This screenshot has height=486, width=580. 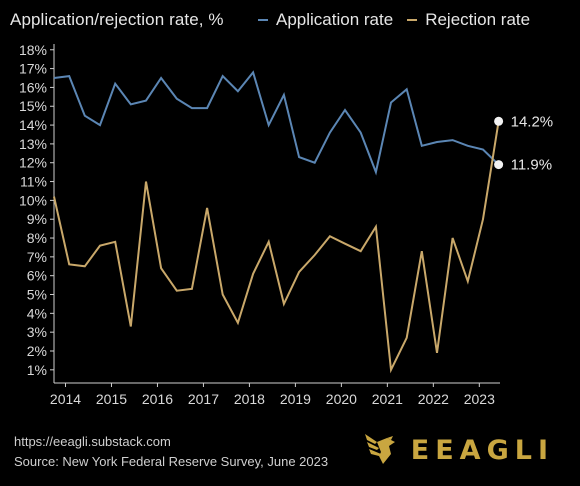 What do you see at coordinates (37, 219) in the screenshot?
I see `y-tick-label: 9%` at bounding box center [37, 219].